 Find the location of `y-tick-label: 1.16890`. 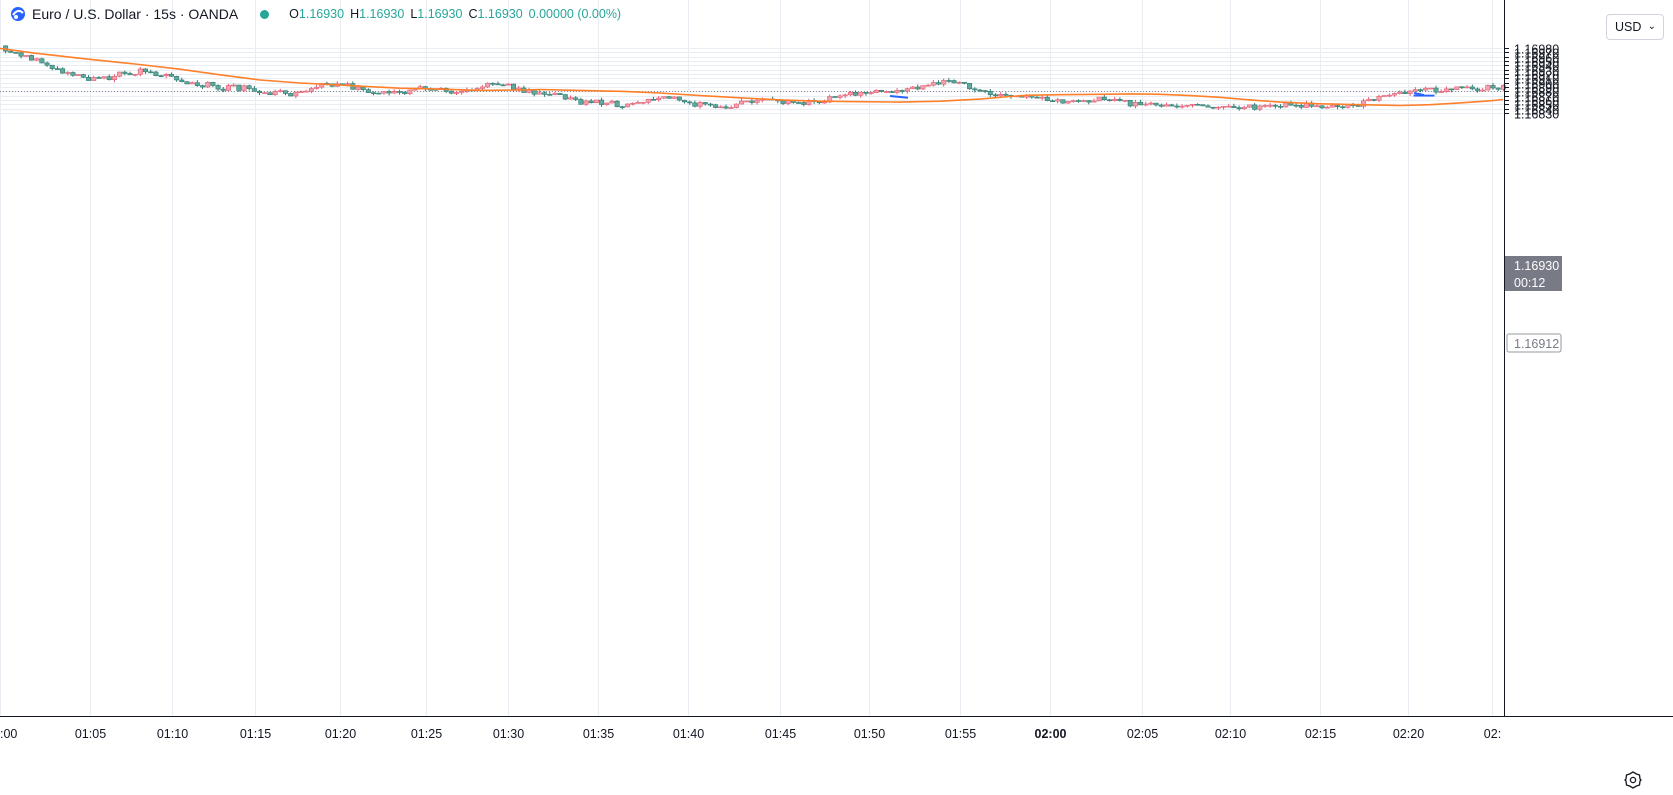

y-tick-label: 1.16890 is located at coordinates (1536, 89).